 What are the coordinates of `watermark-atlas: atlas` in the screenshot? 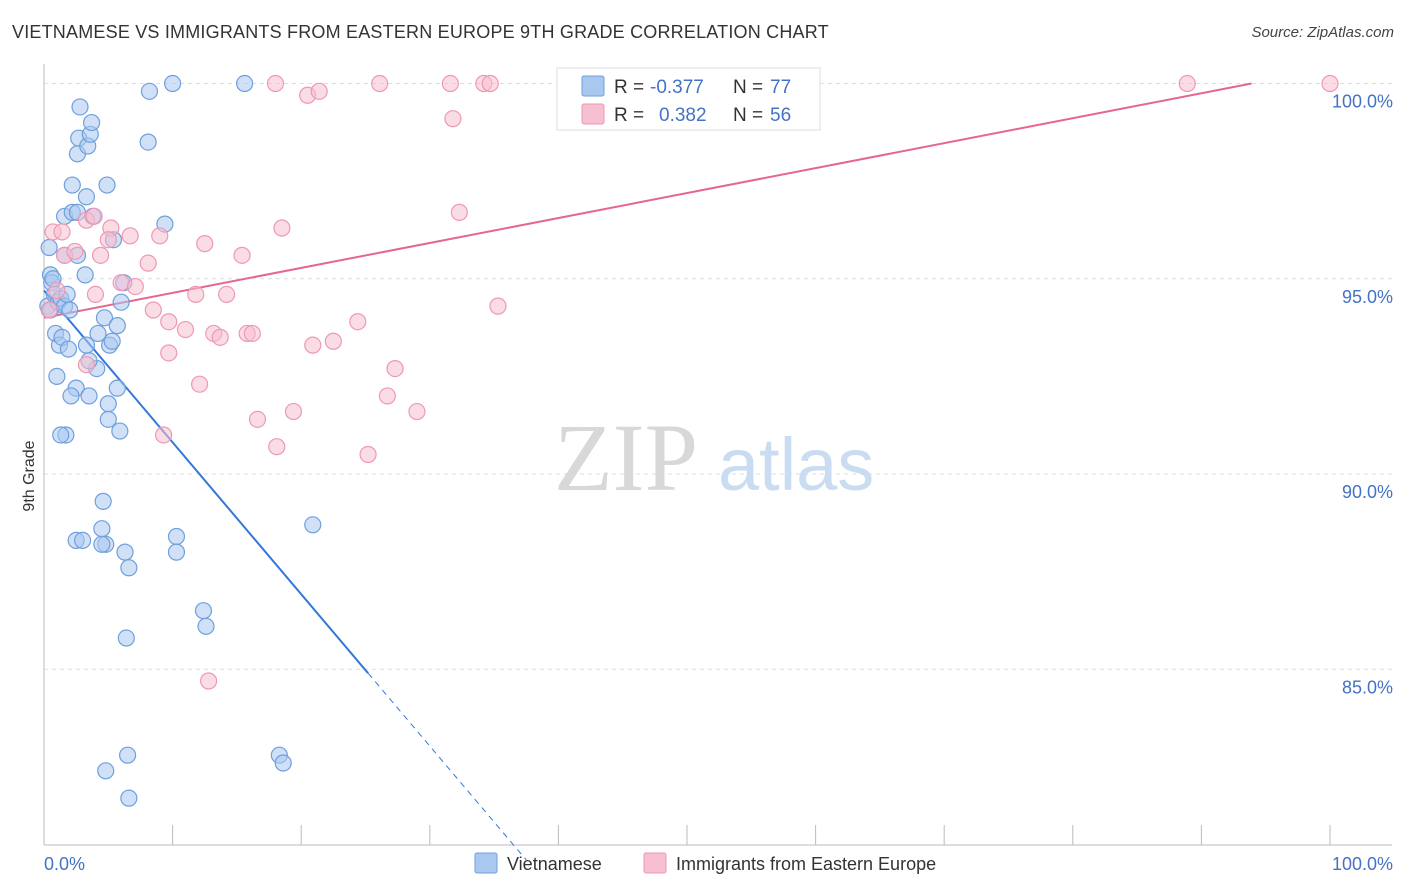 It's located at (796, 464).